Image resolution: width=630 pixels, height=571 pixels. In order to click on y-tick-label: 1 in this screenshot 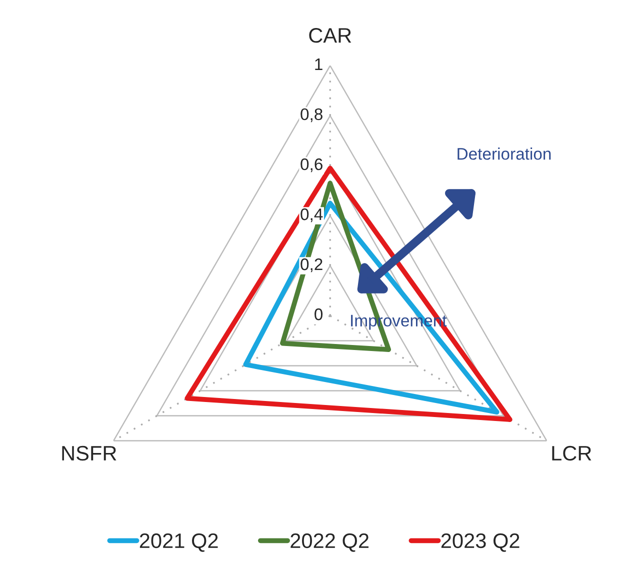, I will do `click(318, 64)`.